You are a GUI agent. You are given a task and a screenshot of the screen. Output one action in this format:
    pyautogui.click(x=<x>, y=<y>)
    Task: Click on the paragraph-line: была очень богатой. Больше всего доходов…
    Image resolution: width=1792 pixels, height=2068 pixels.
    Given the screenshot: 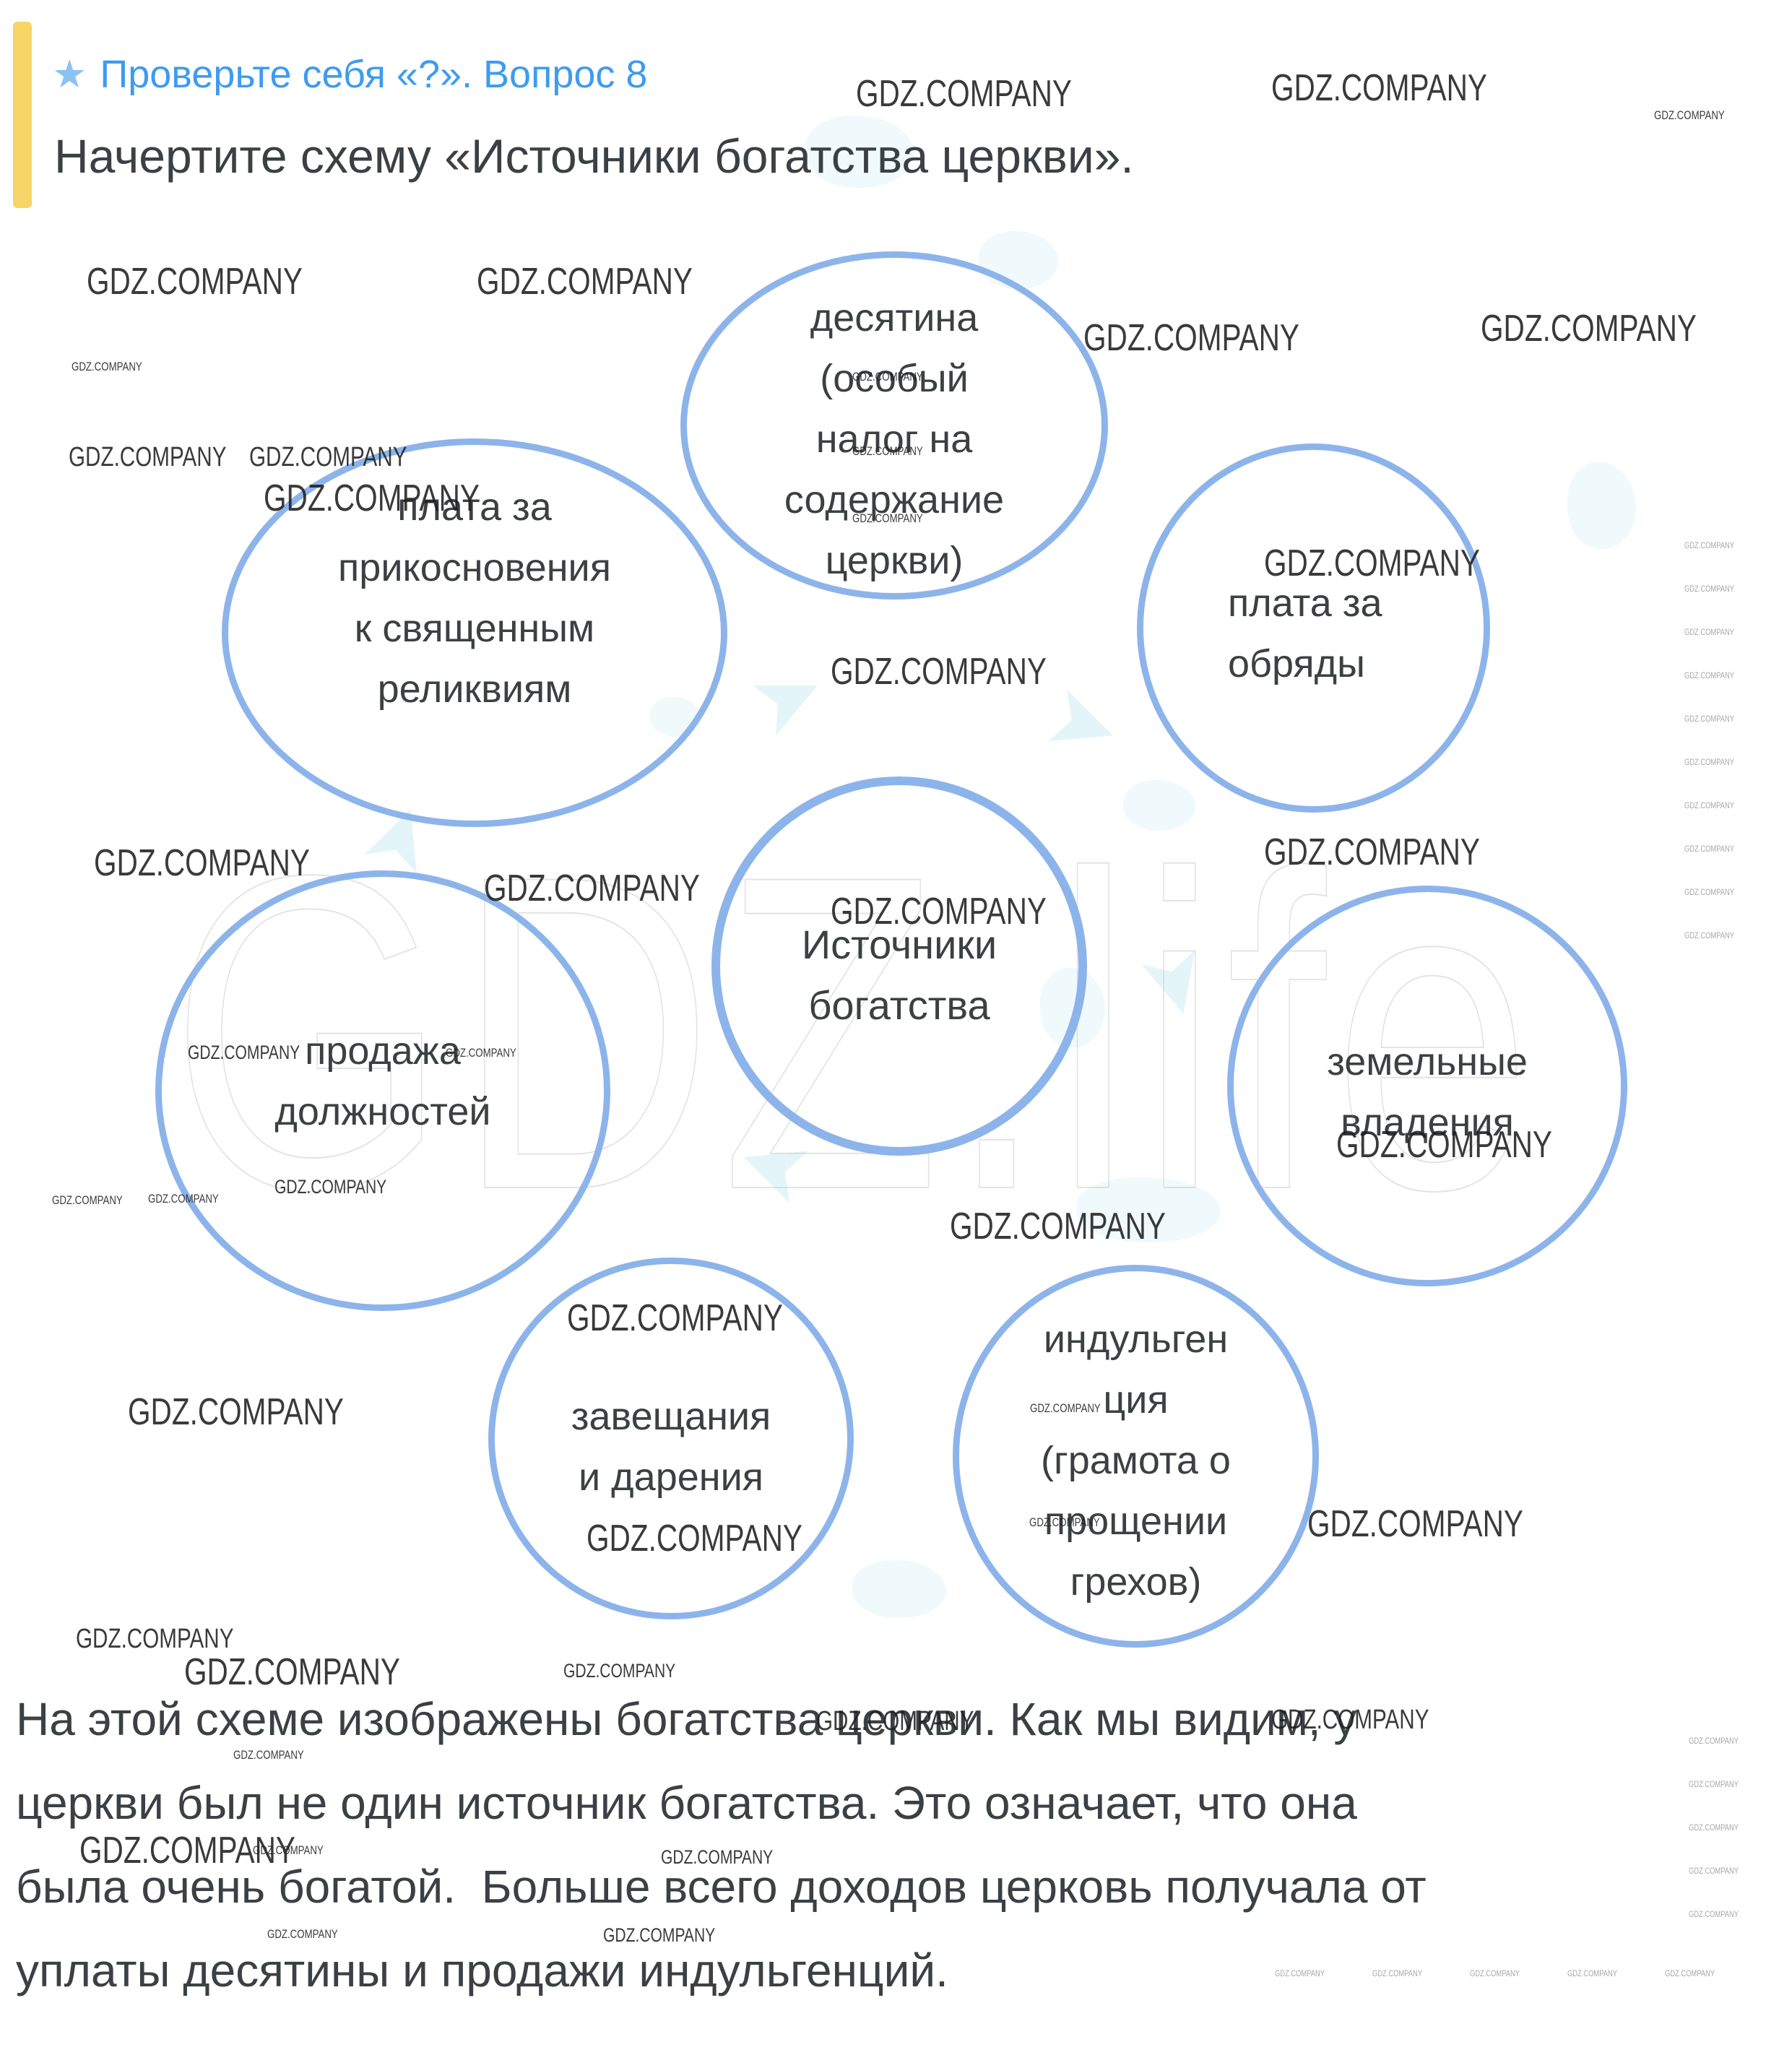 What is the action you would take?
    pyautogui.click(x=721, y=1887)
    